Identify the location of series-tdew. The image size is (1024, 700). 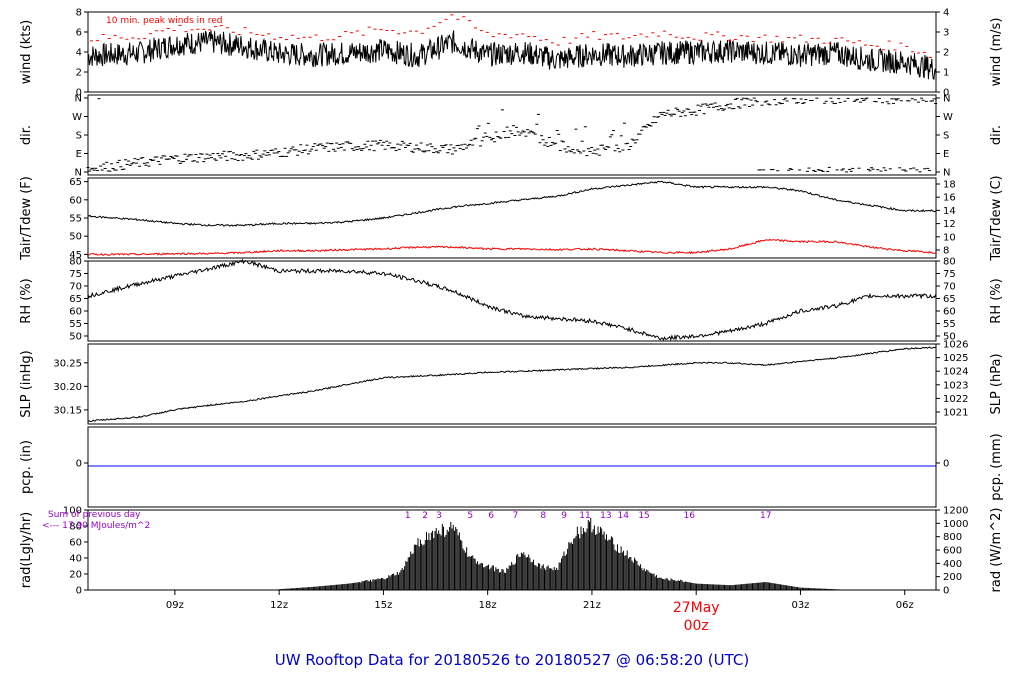
(512, 247).